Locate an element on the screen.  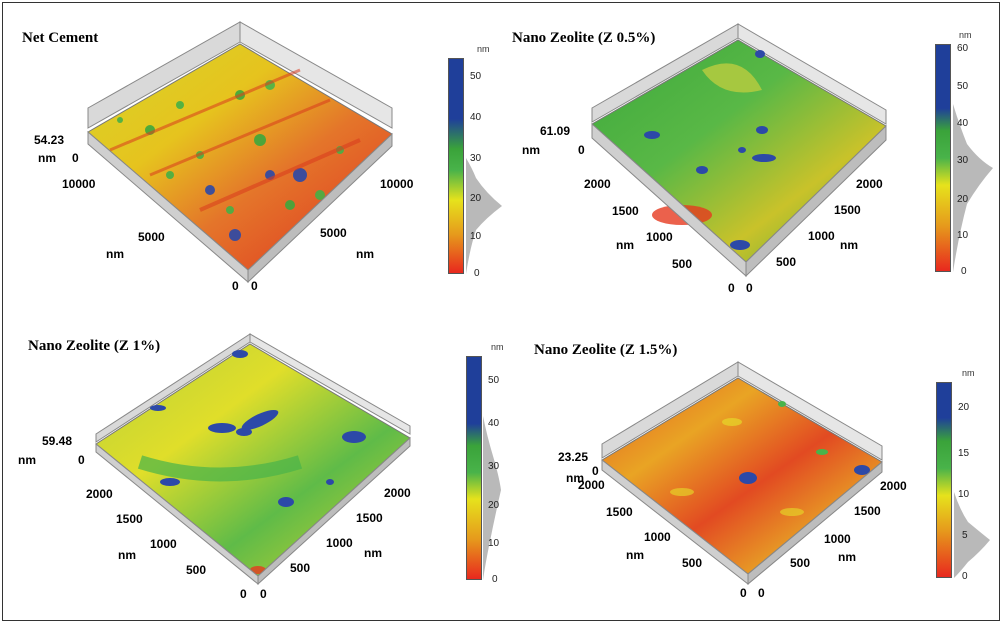
surface-grains is located at coordinates (235, 154).